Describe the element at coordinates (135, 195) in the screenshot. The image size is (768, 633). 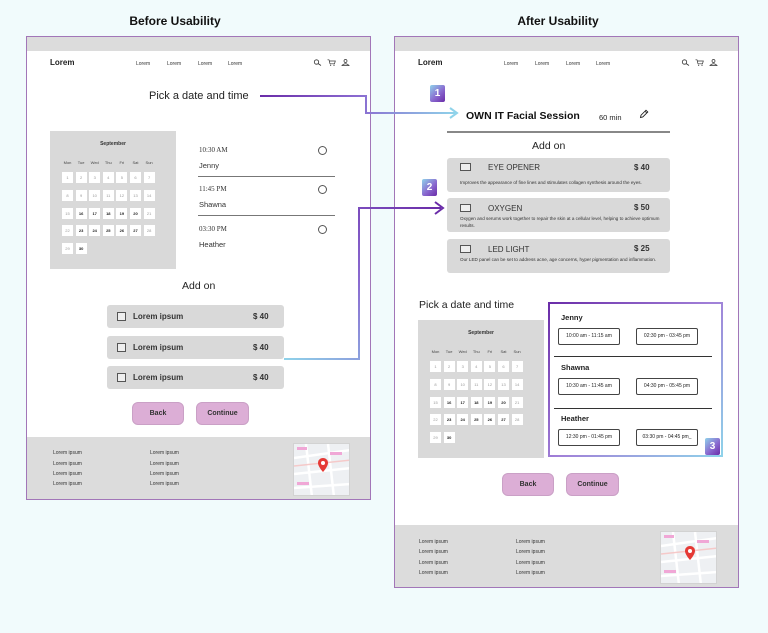
I see `calendar-day: 13` at that location.